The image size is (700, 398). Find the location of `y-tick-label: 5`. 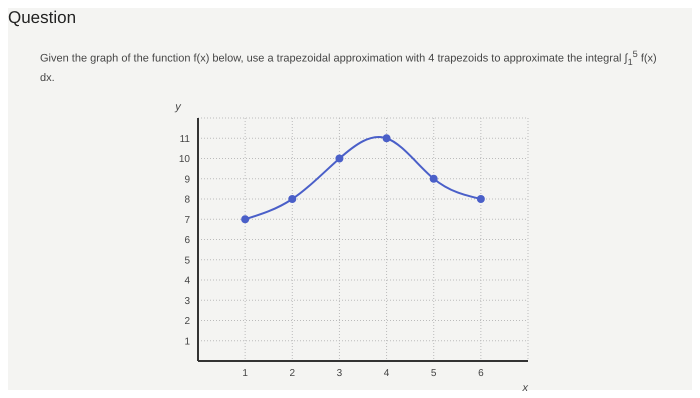

y-tick-label: 5 is located at coordinates (187, 260).